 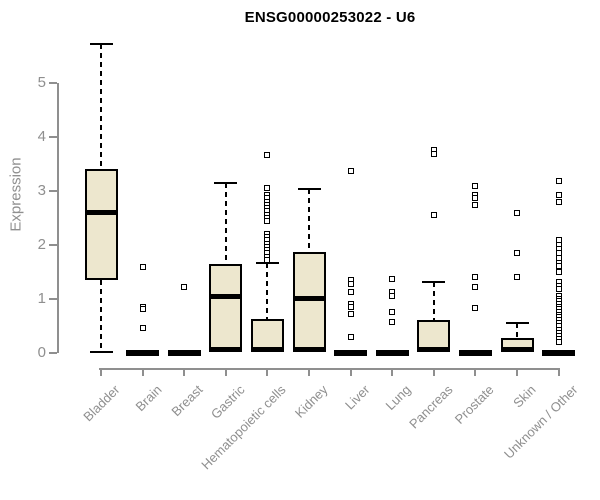 I want to click on y-tick-label: 2, so click(x=41, y=244).